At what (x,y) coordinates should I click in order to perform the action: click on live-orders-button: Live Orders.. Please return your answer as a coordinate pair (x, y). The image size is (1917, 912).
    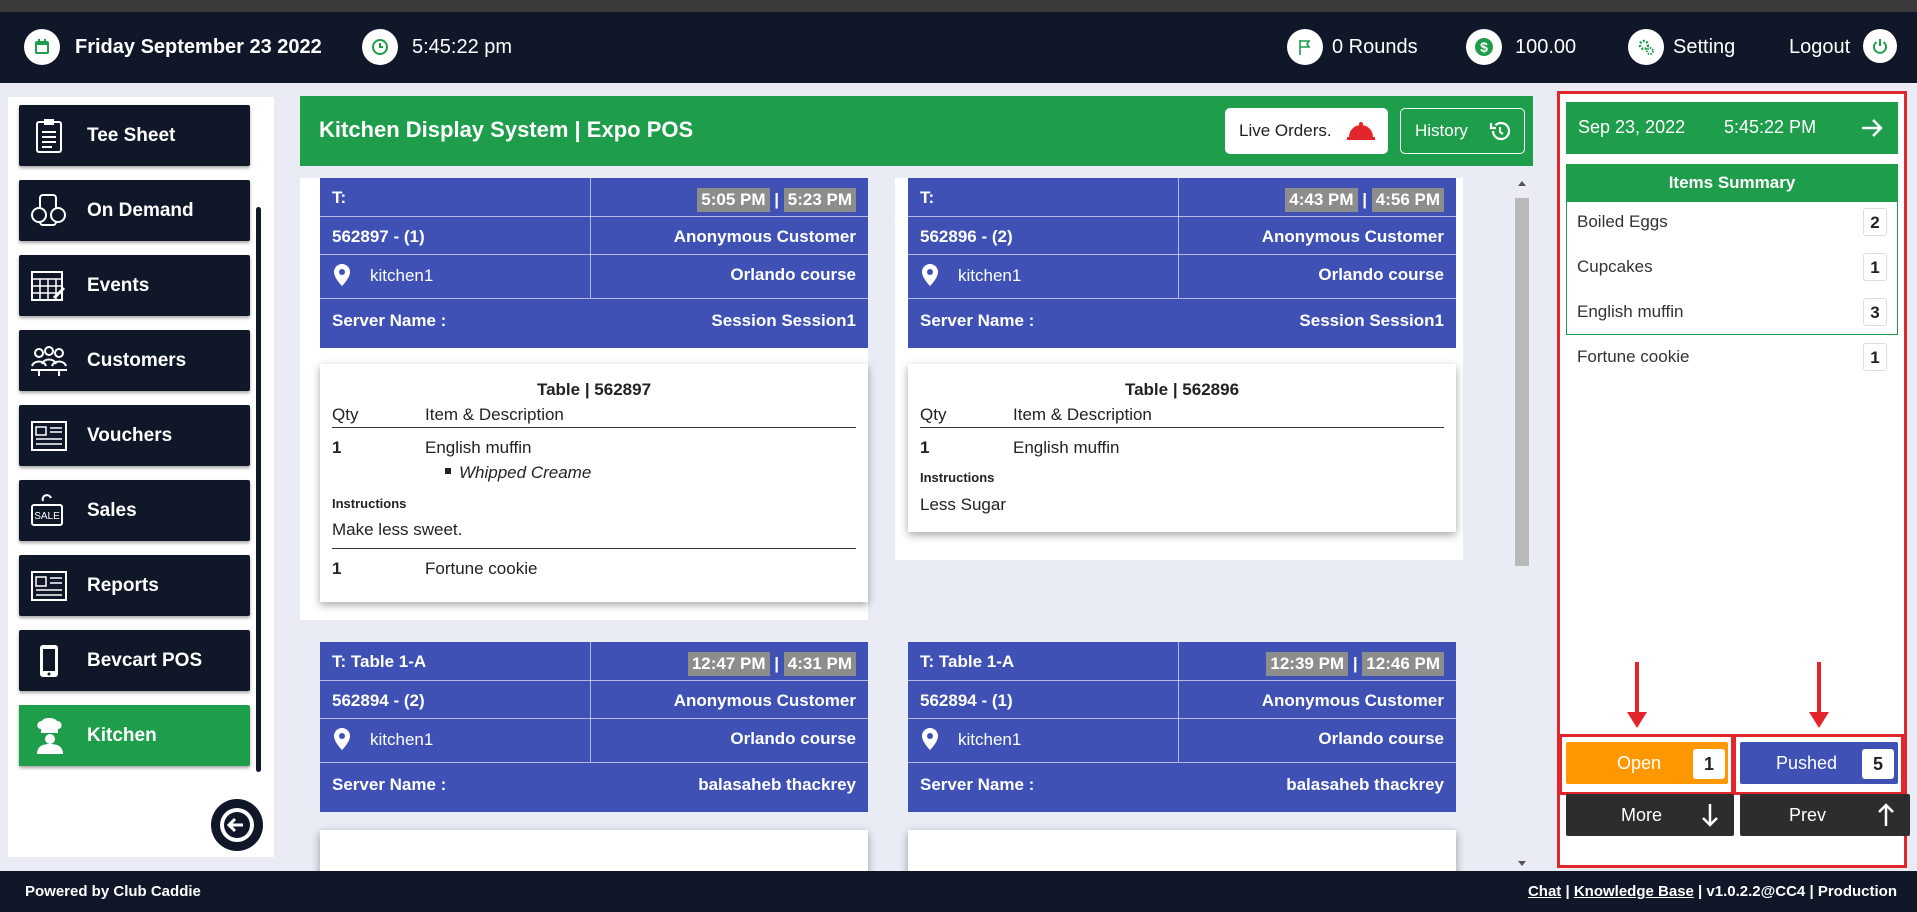
    Looking at the image, I should click on (1306, 131).